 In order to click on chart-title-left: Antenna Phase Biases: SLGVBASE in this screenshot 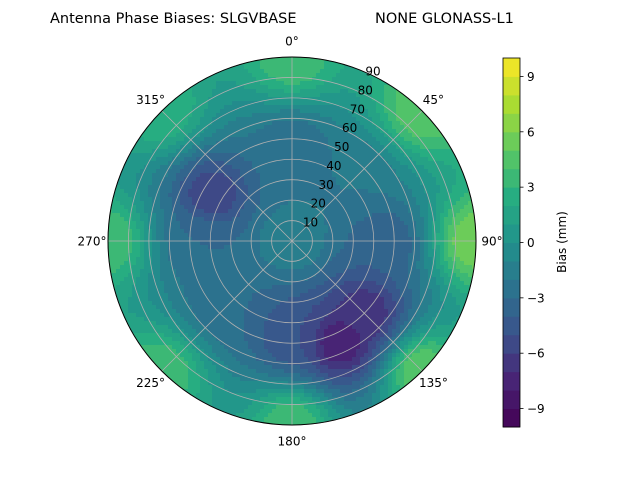, I will do `click(173, 19)`.